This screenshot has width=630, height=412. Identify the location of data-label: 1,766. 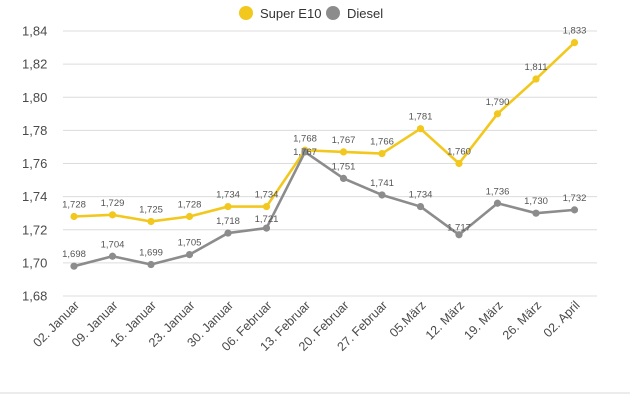
(382, 142).